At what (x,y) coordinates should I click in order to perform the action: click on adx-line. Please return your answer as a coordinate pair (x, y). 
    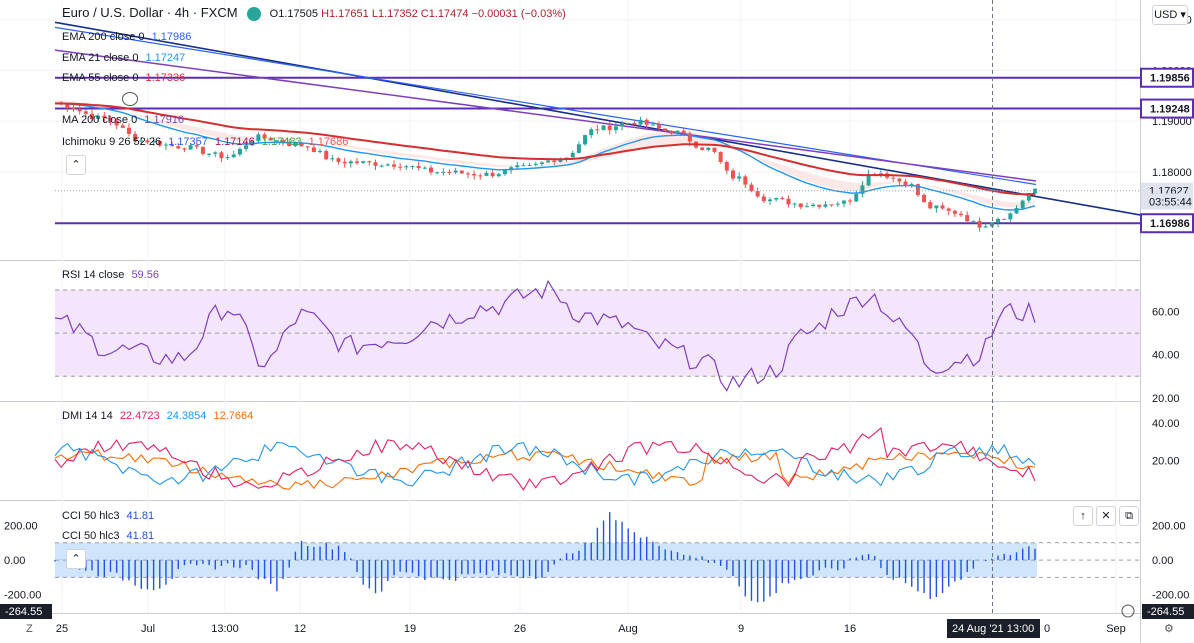
    Looking at the image, I should click on (545, 469).